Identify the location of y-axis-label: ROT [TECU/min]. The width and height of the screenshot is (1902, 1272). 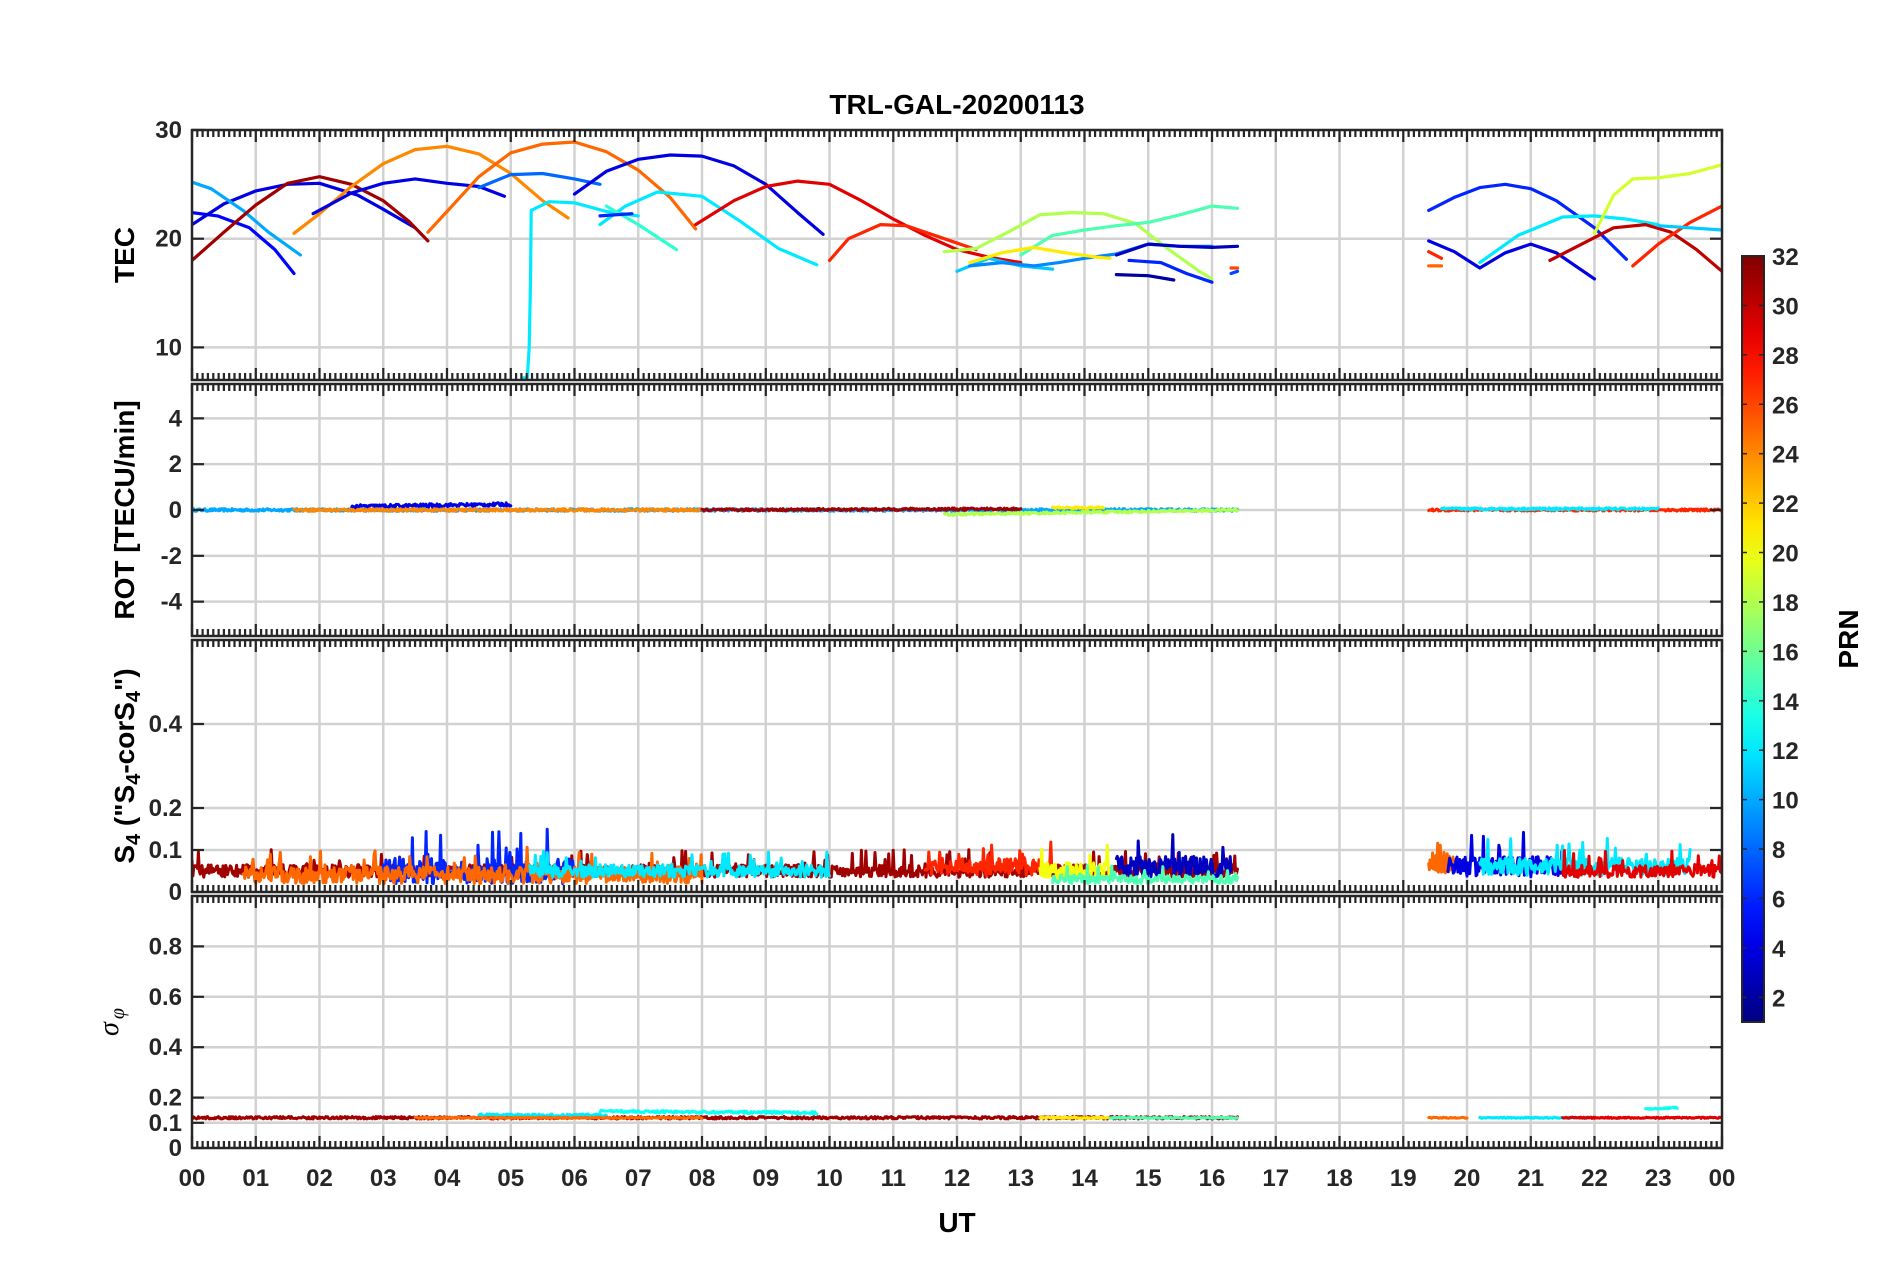
(124, 509).